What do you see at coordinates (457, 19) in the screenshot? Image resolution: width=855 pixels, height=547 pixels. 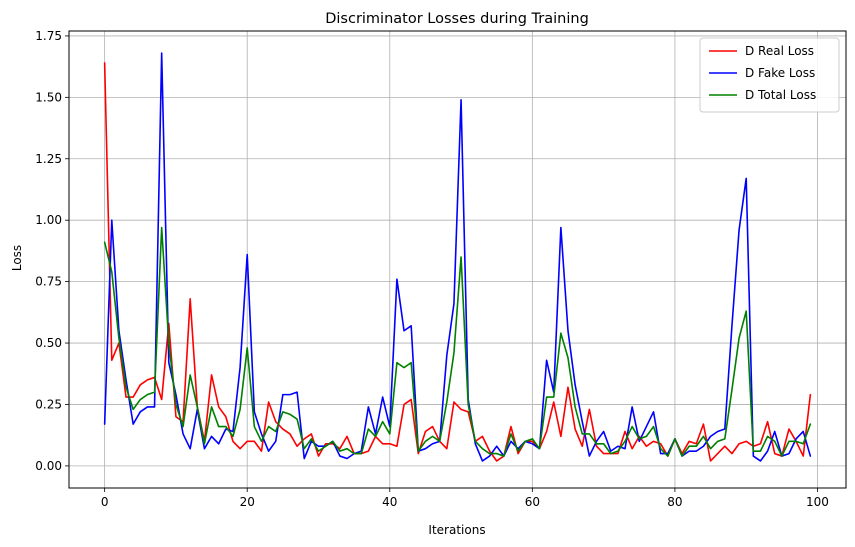 I see `chart-title: Discriminator Losses during Training` at bounding box center [457, 19].